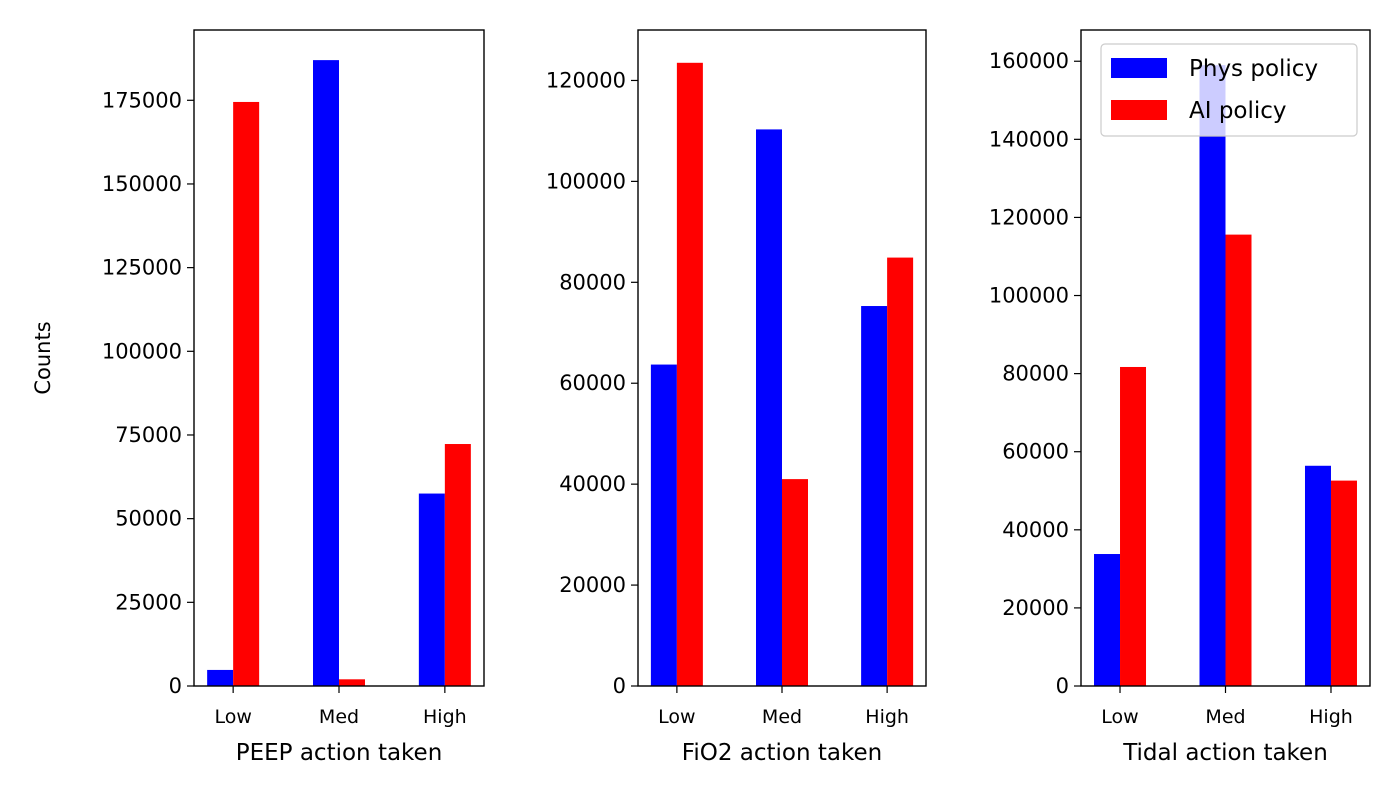  What do you see at coordinates (1225, 753) in the screenshot?
I see `x-axis-label: Tidal action taken` at bounding box center [1225, 753].